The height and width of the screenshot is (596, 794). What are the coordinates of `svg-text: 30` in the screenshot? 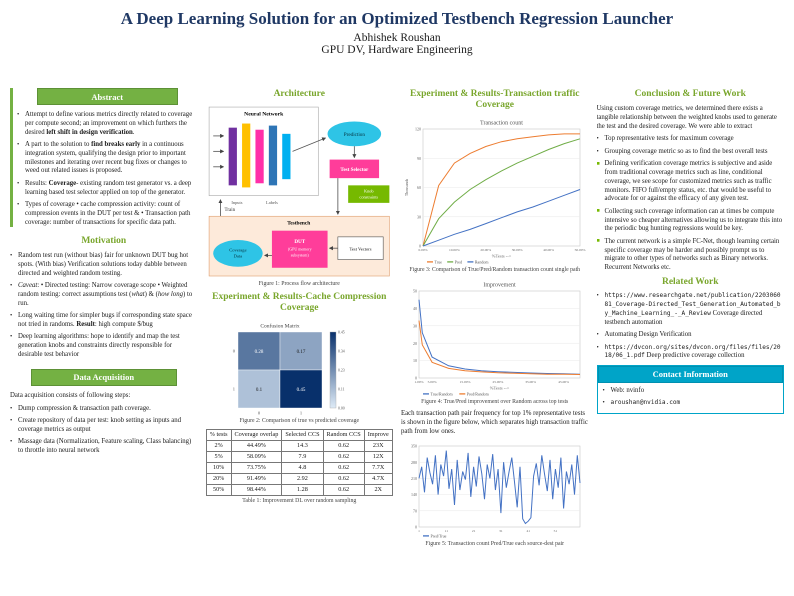 It's located at (415, 325).